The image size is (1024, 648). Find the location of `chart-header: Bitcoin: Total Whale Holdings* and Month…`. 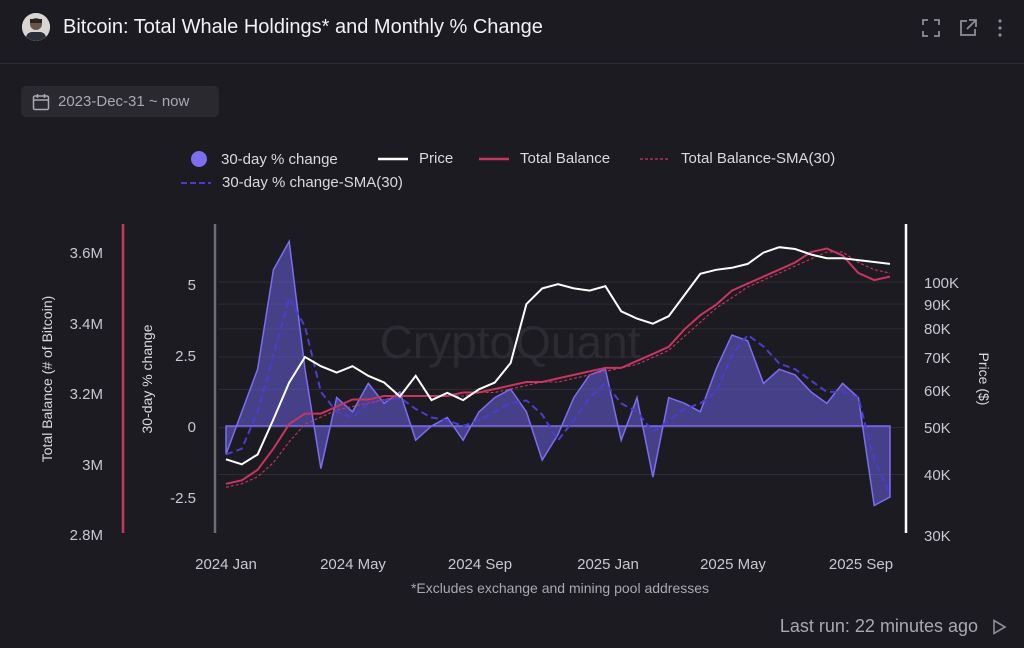

chart-header: Bitcoin: Total Whale Holdings* and Month… is located at coordinates (512, 32).